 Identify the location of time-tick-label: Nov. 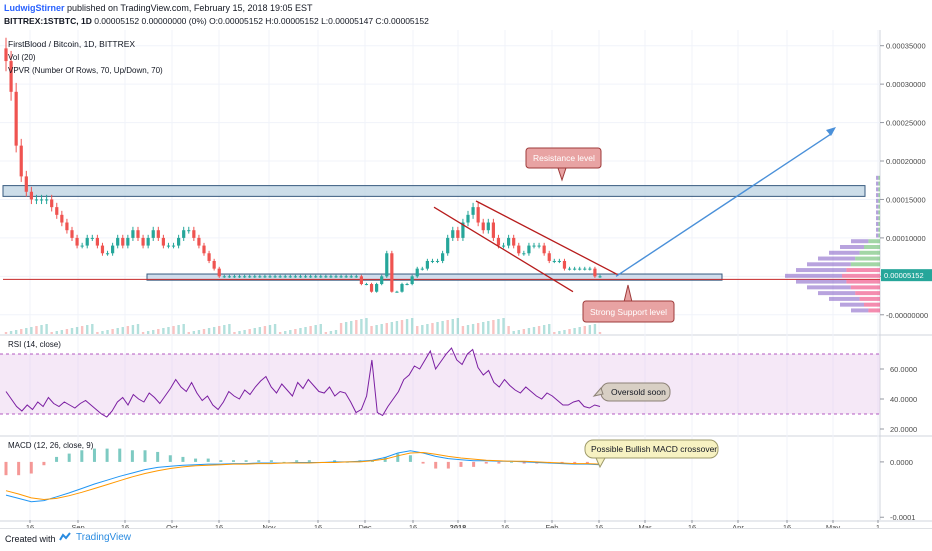
(269, 525).